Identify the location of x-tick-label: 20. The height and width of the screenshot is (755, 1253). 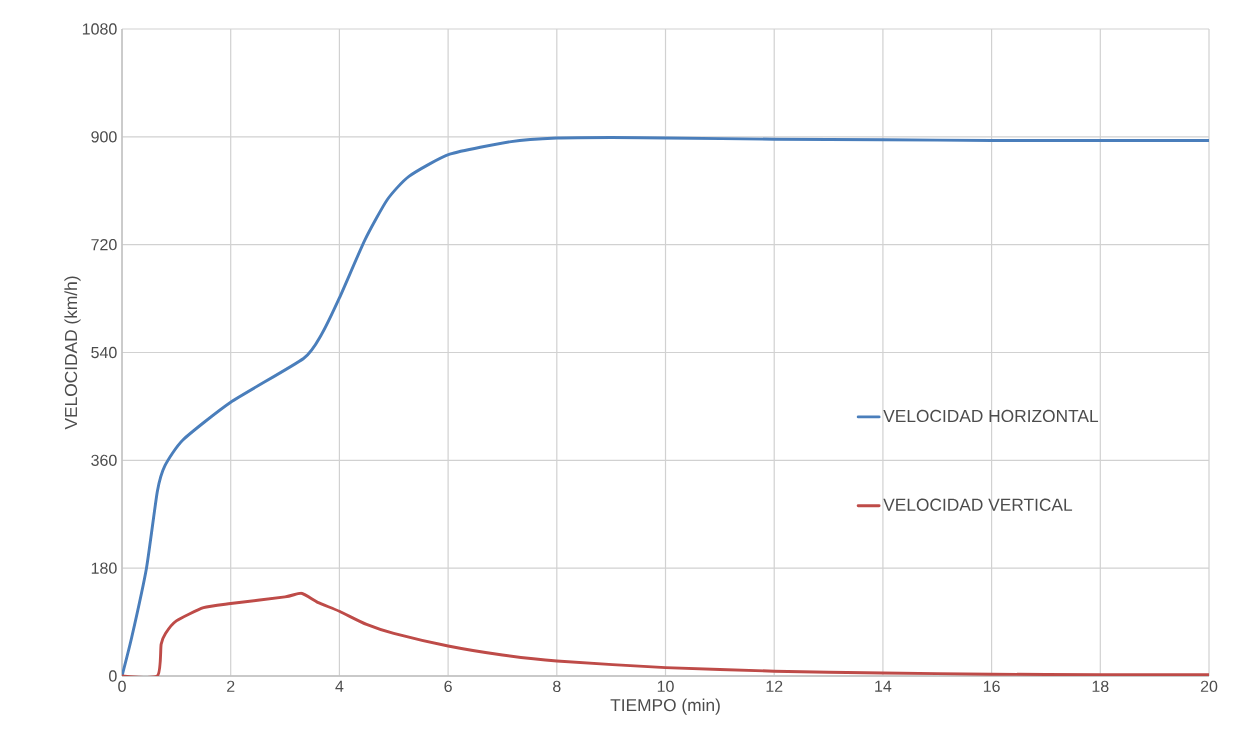
(1209, 686).